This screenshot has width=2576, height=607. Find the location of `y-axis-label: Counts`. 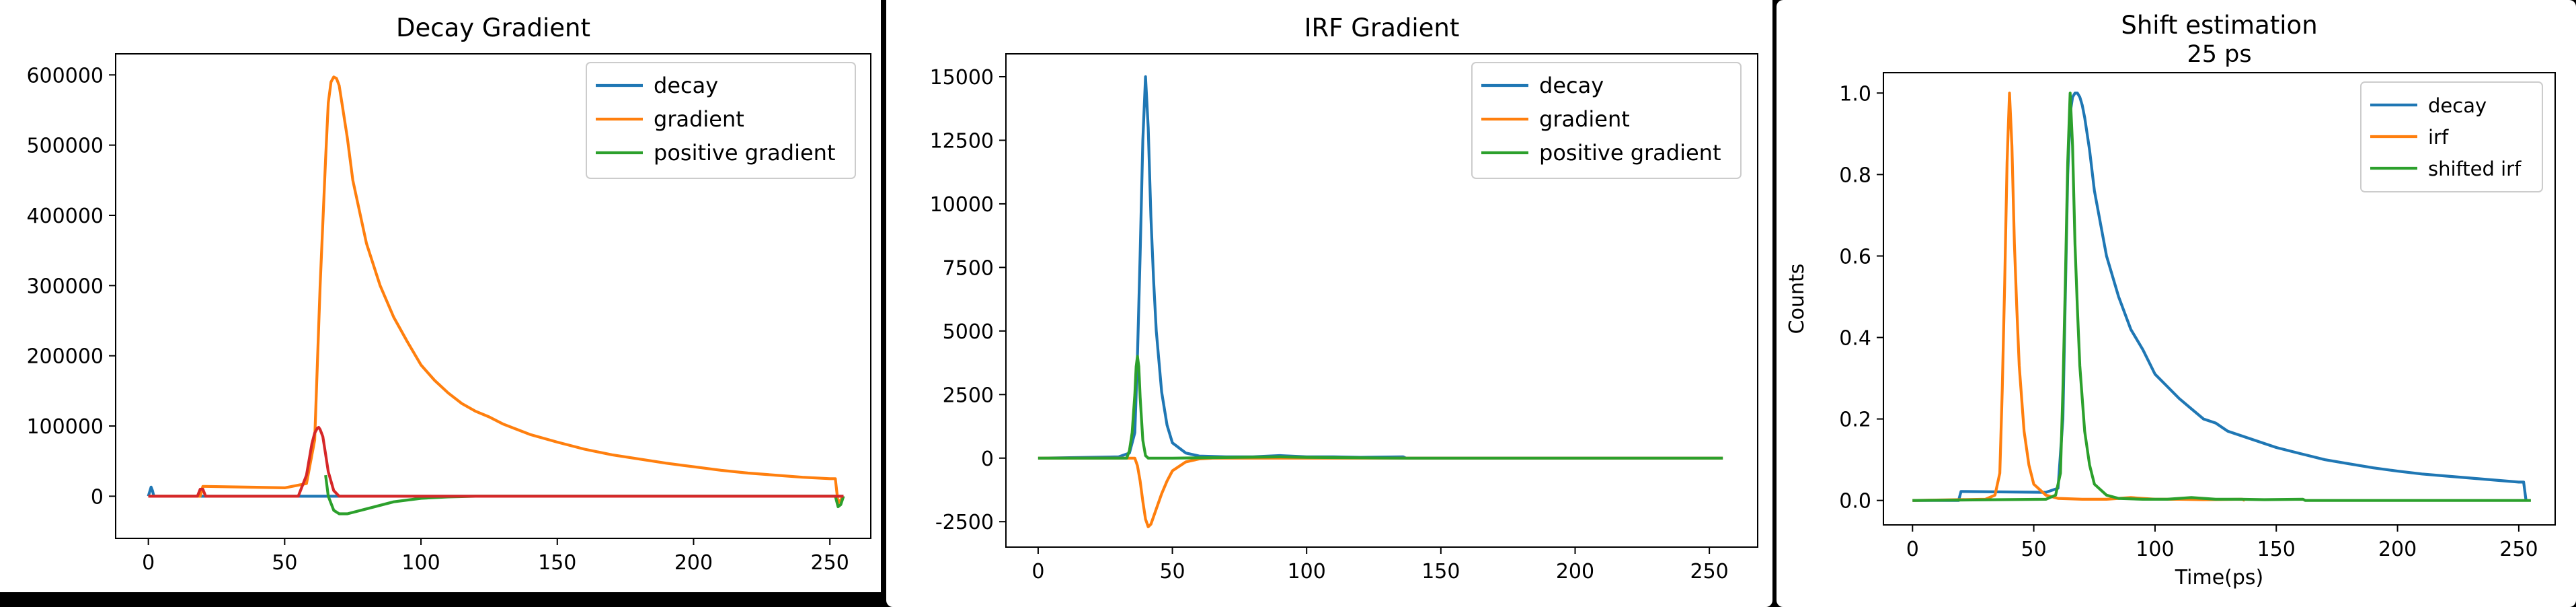

y-axis-label: Counts is located at coordinates (1797, 299).